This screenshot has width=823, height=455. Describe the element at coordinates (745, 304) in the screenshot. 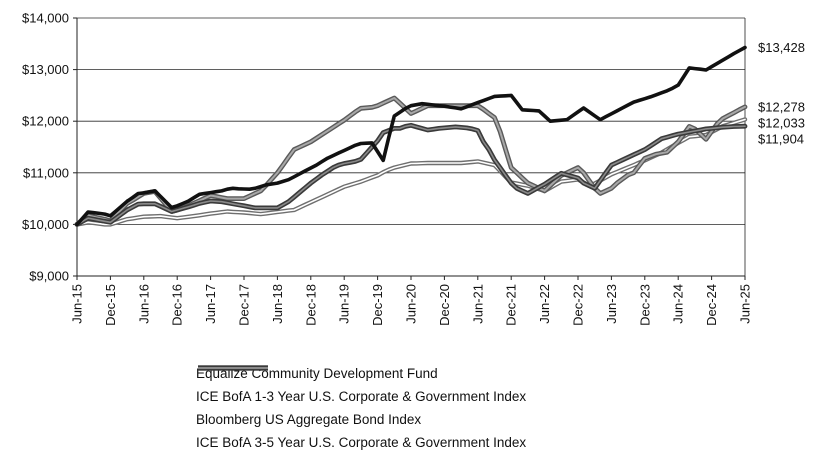

I see `x-tick-label: Jun-25` at that location.